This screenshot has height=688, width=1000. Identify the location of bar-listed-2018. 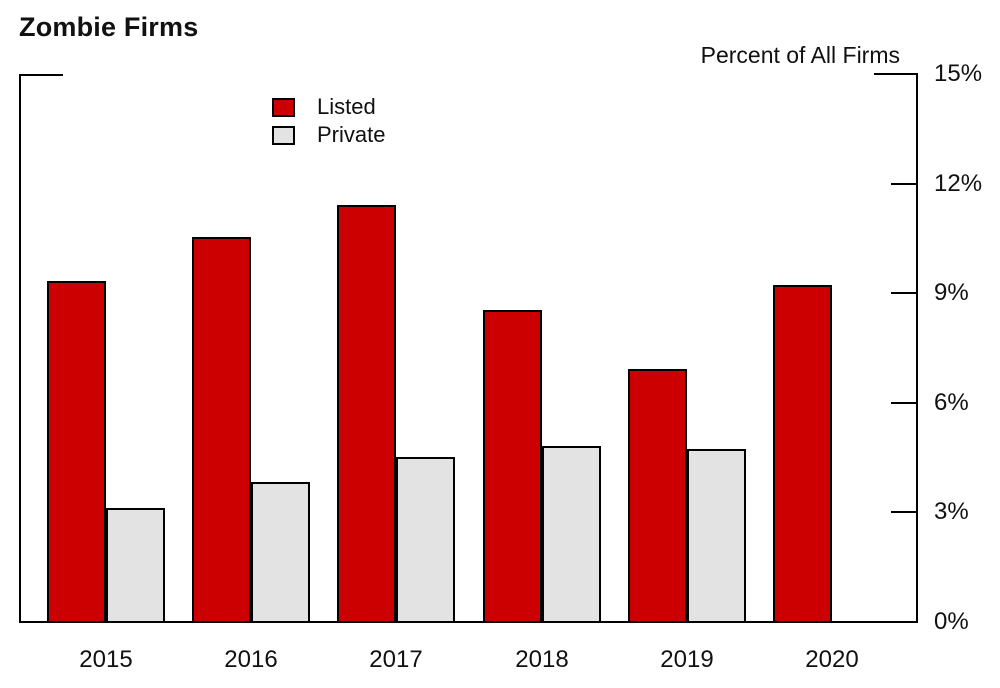
(512, 466).